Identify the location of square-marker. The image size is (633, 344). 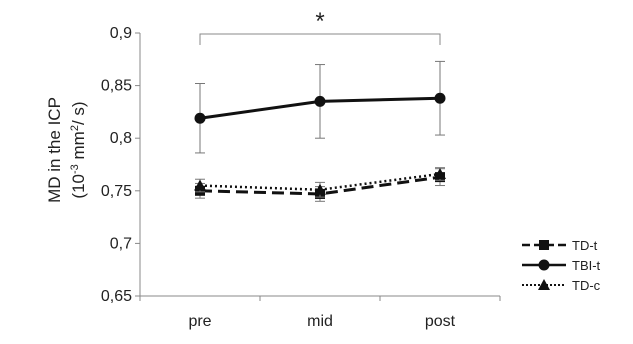
(544, 245).